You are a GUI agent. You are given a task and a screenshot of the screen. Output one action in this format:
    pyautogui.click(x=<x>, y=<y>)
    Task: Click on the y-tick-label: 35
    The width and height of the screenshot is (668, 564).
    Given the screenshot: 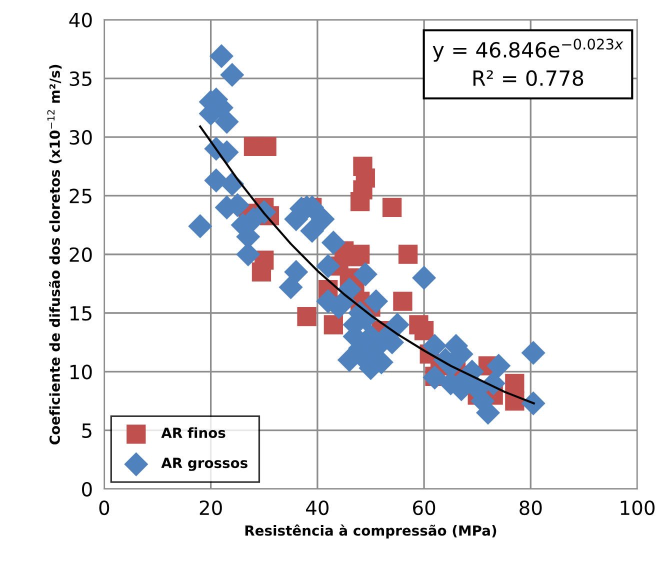 What is the action you would take?
    pyautogui.click(x=81, y=78)
    